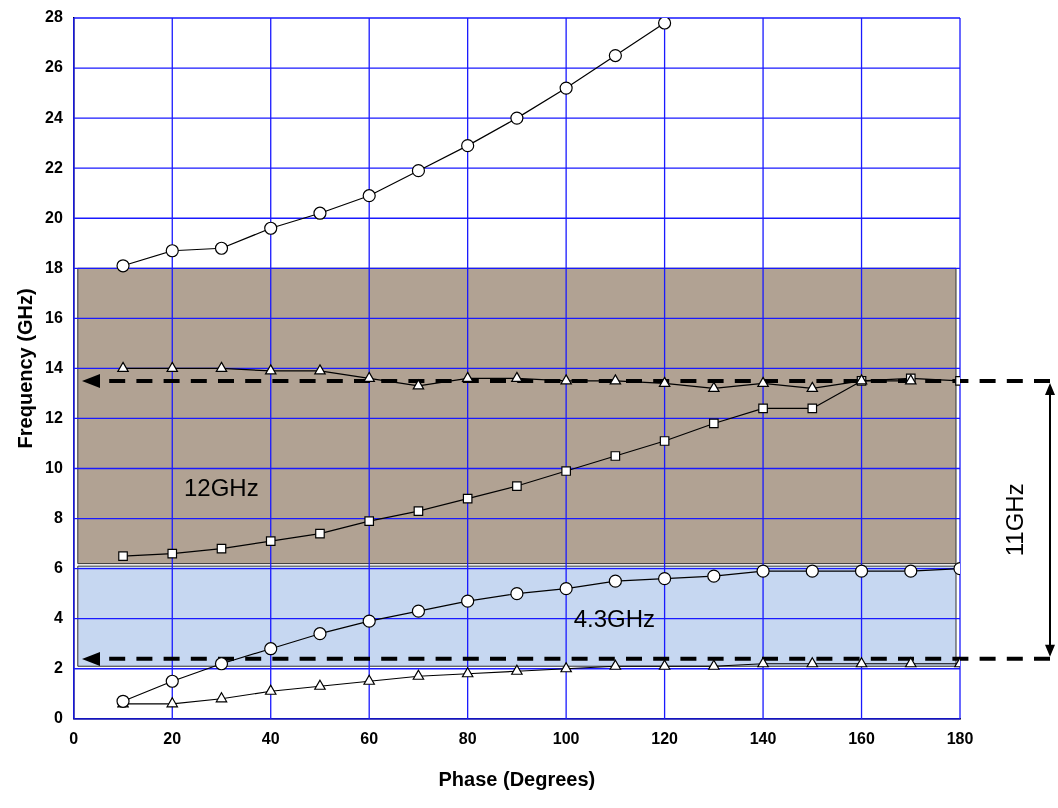 This screenshot has width=1058, height=808. I want to click on y-tick-label: 24, so click(54, 117).